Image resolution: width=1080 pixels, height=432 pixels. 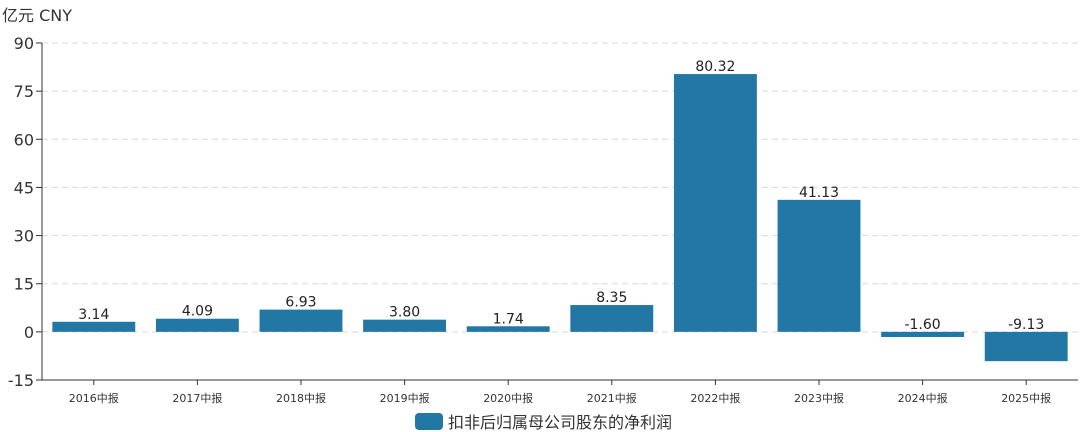 I want to click on x-tick-label: 2025中报, so click(x=1026, y=398).